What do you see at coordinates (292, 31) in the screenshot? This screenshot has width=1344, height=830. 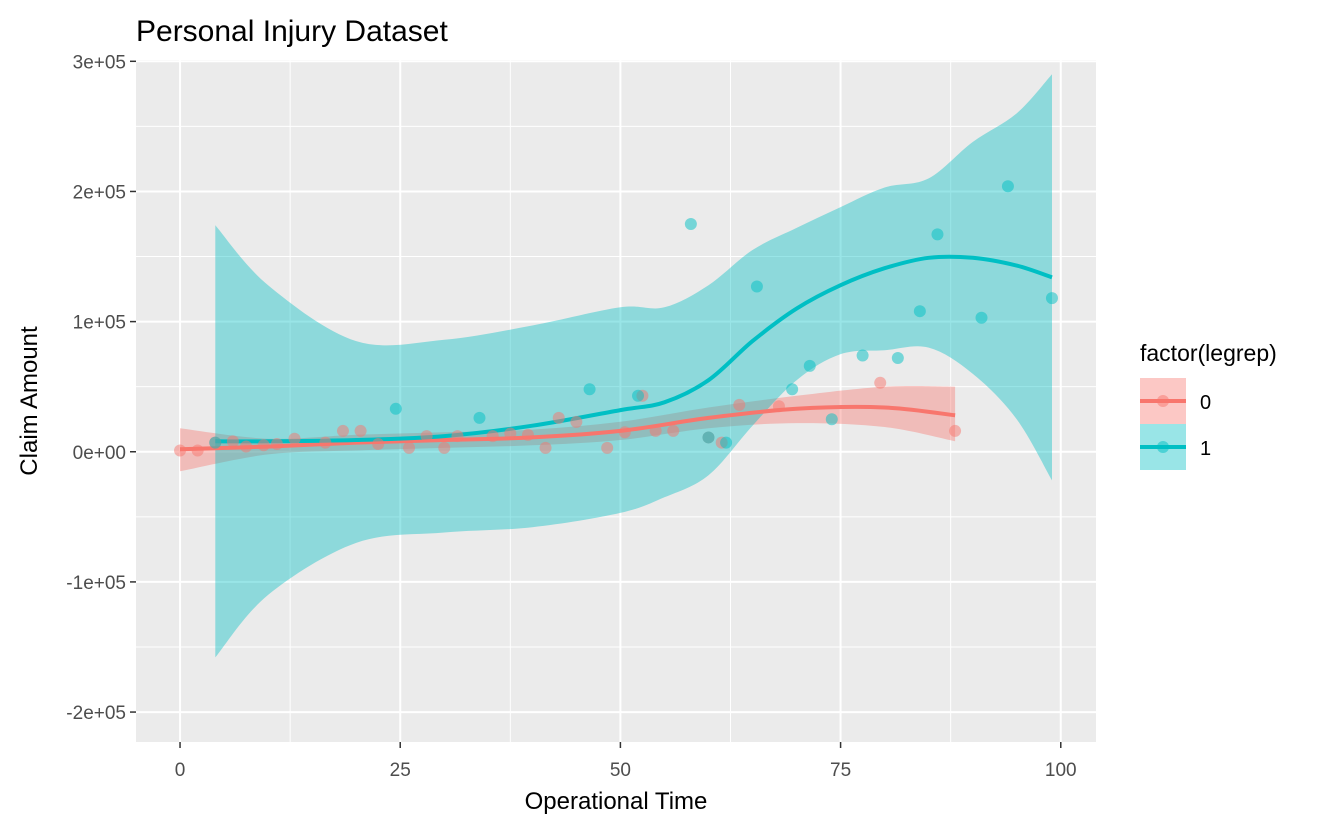 I see `chart-title: Personal Injury Dataset` at bounding box center [292, 31].